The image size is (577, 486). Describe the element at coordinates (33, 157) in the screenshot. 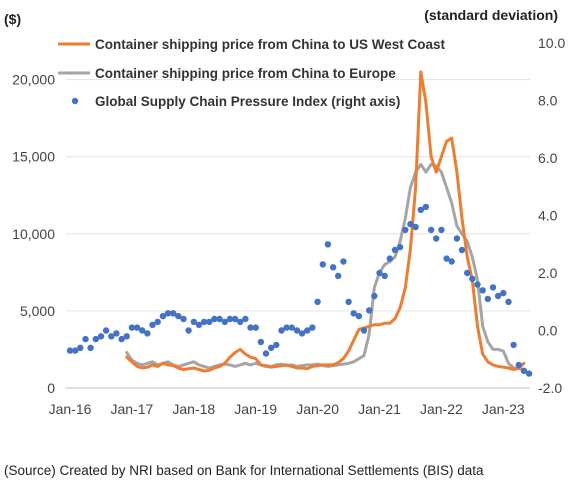

I see `y-left-tick-label: 15,000` at that location.